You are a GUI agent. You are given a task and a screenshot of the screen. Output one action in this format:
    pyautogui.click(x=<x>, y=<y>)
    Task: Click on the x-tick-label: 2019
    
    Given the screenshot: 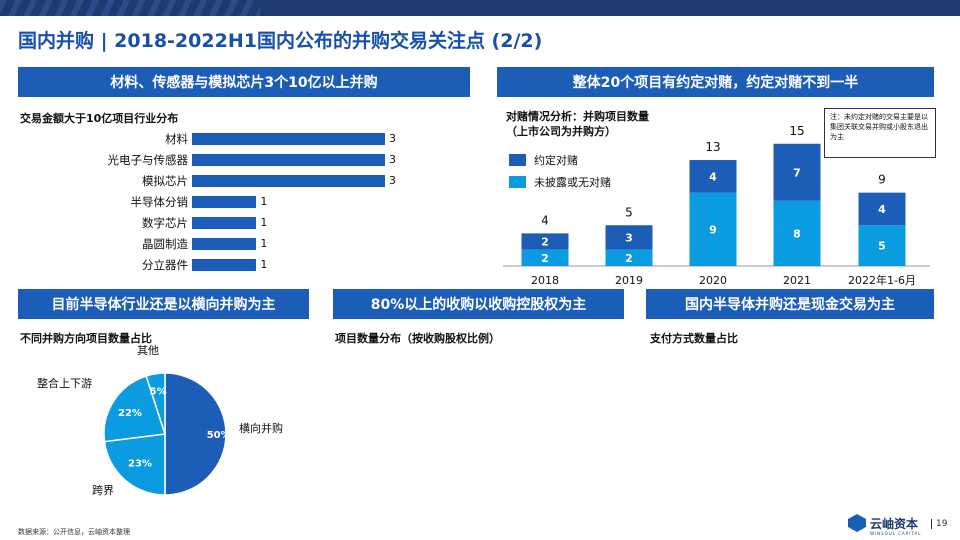 What is the action you would take?
    pyautogui.click(x=629, y=280)
    